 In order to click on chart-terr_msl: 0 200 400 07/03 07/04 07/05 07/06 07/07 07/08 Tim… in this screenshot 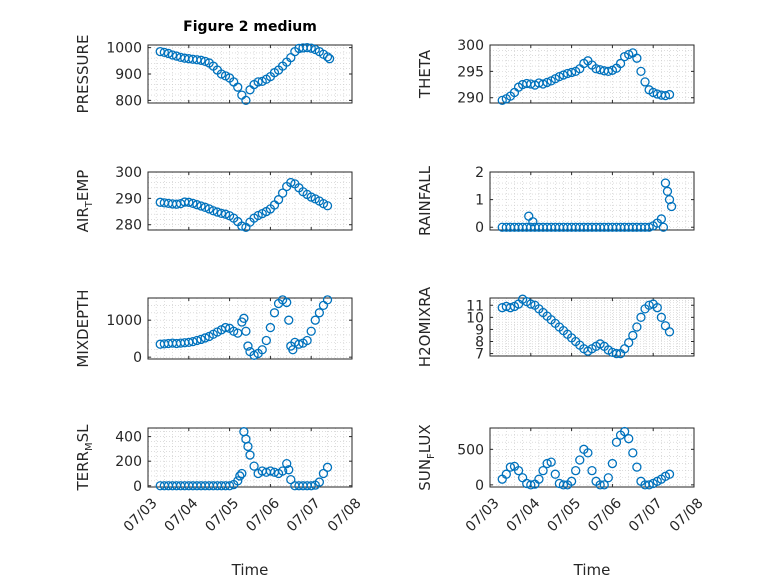, I will do `click(219, 501)`.